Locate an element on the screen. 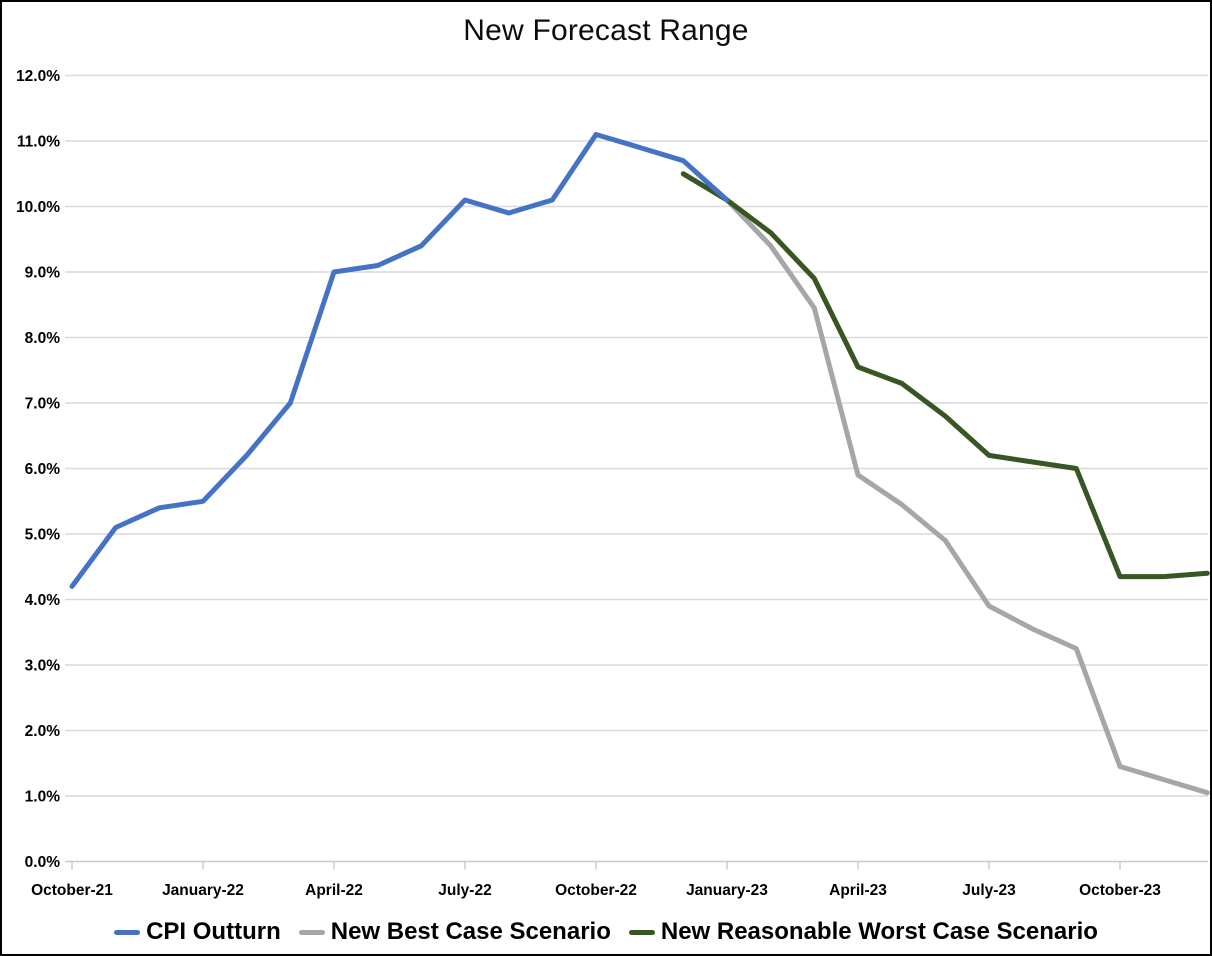 The height and width of the screenshot is (956, 1212). y-axis-tick-label: 12.0% is located at coordinates (38, 76).